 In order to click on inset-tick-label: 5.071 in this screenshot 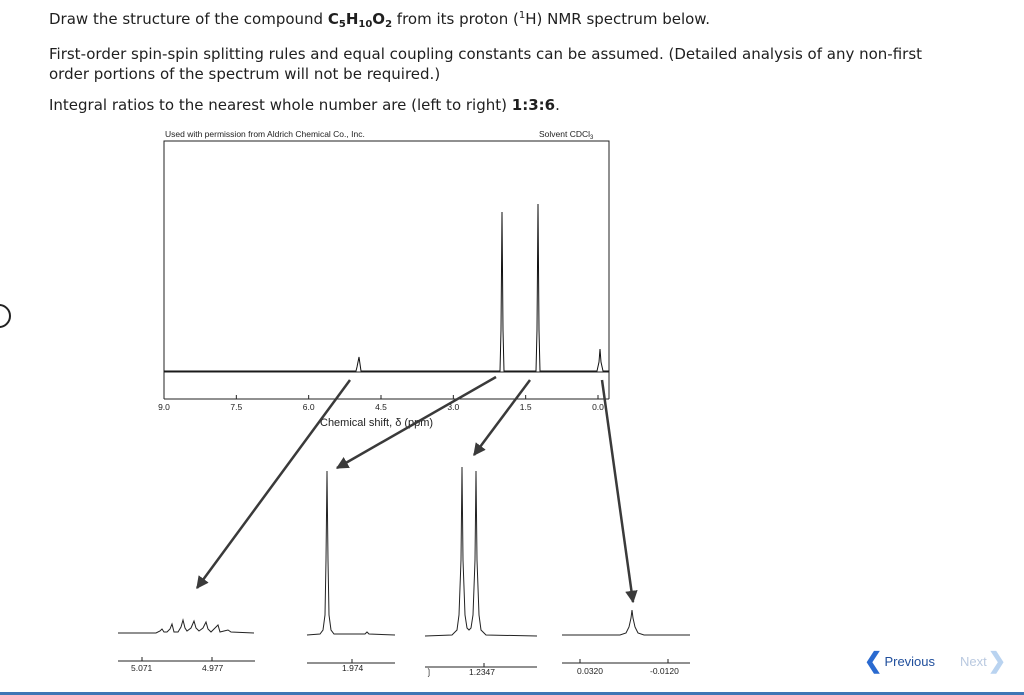, I will do `click(142, 668)`.